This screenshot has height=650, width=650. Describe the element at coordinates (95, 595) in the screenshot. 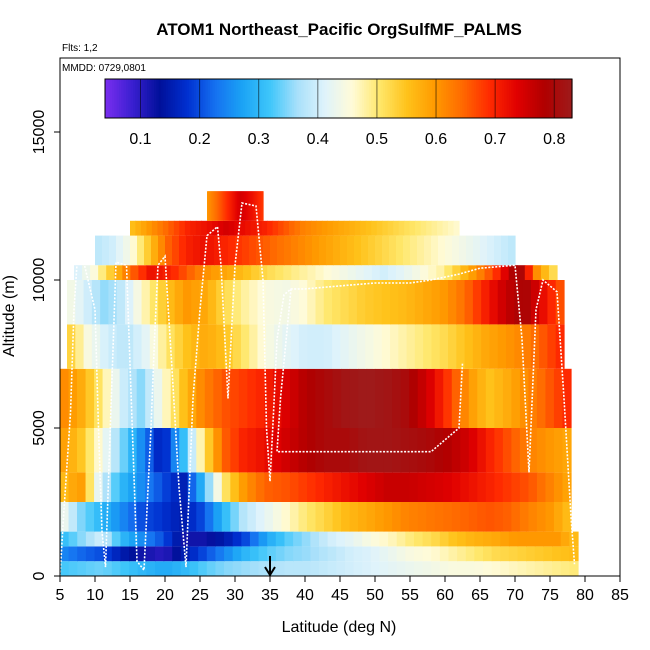

I see `x-tick-label: 10` at that location.